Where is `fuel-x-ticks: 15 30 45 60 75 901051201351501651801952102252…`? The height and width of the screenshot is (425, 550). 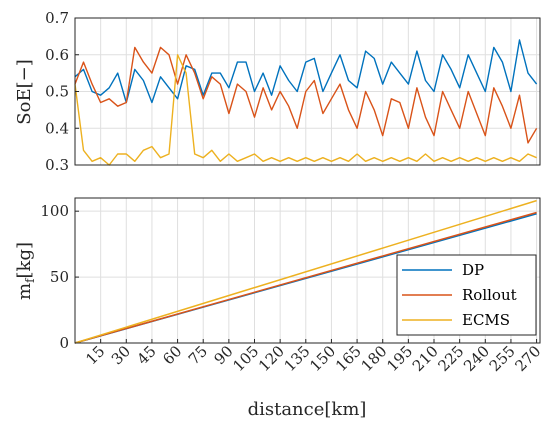
fuel-x-ticks: 15 30 45 60 75 901051201351501651801952102252… is located at coordinates (313, 357).